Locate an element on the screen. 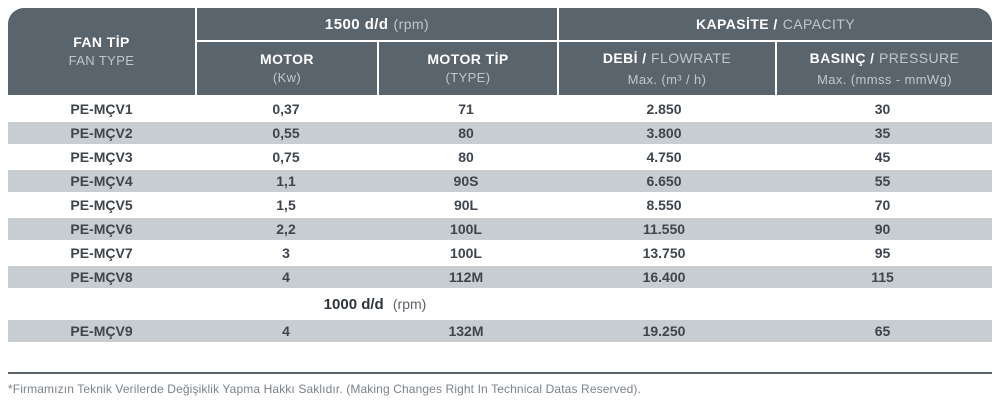 This screenshot has width=1000, height=400. rpm-1000-separator-row: 1000 d/d (rpm) is located at coordinates (500, 304).